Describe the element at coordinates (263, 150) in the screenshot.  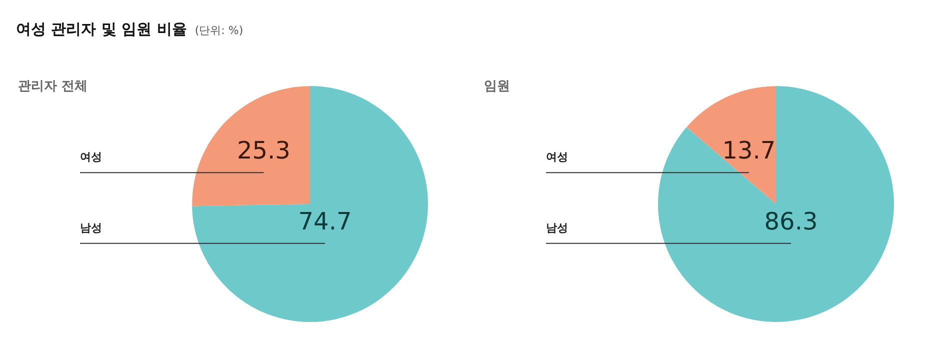
I see `data-label: 25.3` at that location.